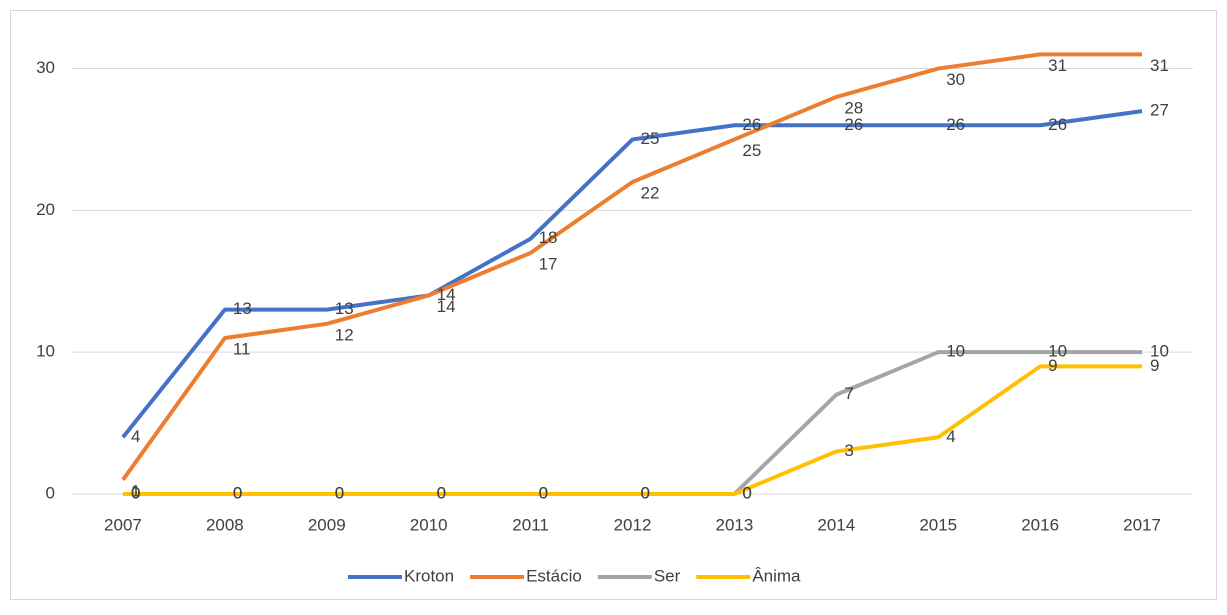 This screenshot has height=615, width=1227. What do you see at coordinates (429, 524) in the screenshot?
I see `x-tick-label: 2010` at bounding box center [429, 524].